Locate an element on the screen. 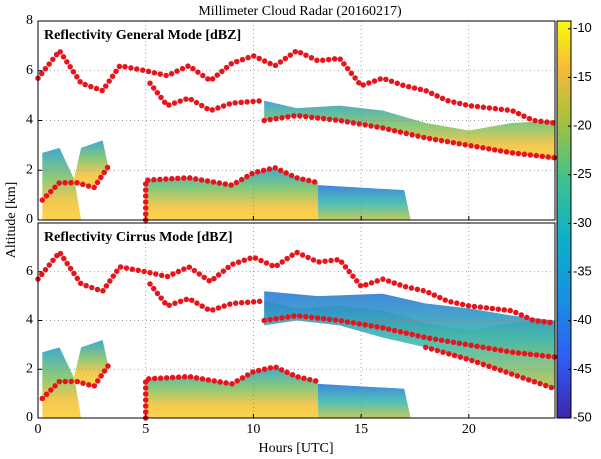 This screenshot has width=601, height=459. colorbar: -10 -15 -20 -25 -30 -35 -40 -45 -50 is located at coordinates (574, 222).